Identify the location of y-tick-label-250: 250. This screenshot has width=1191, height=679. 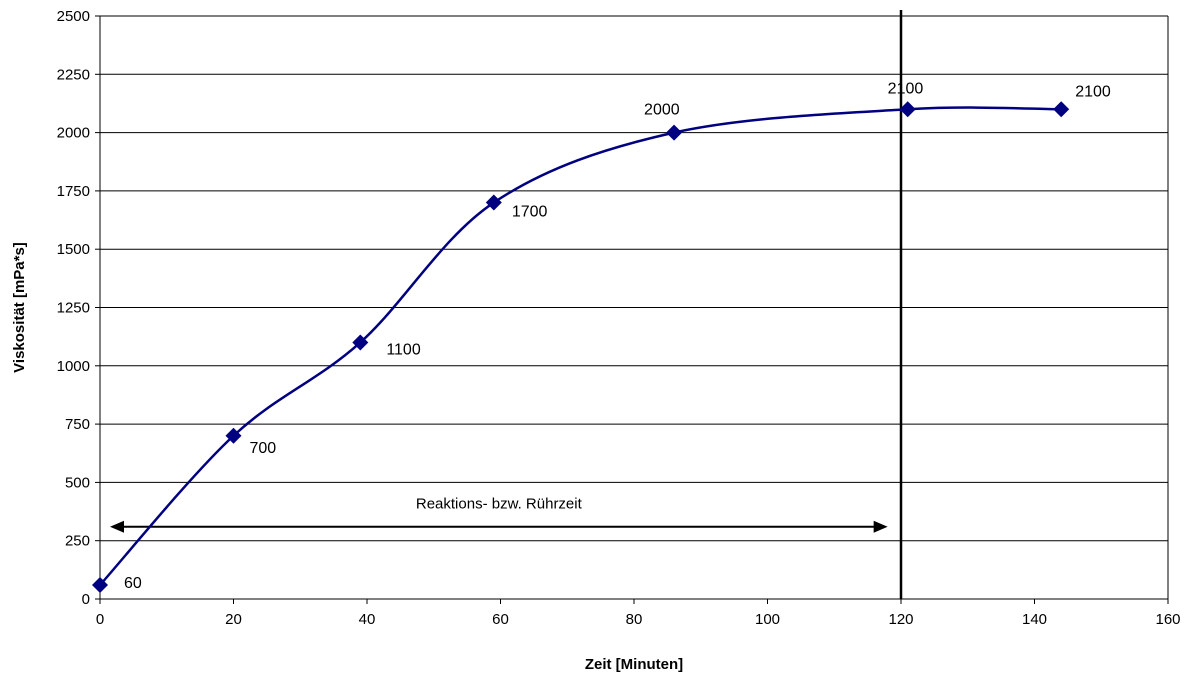
(77, 541).